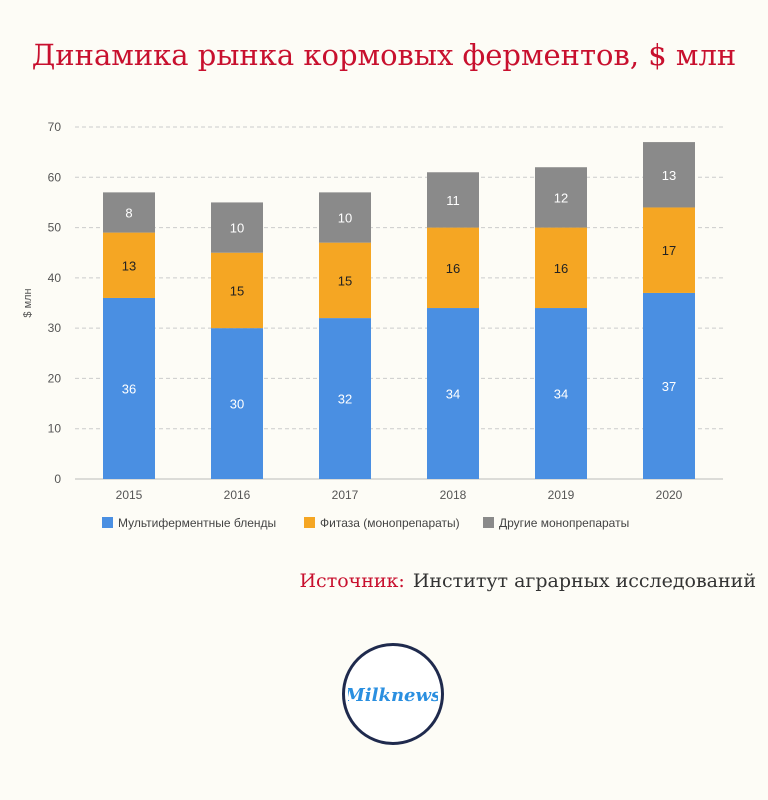  What do you see at coordinates (129, 495) in the screenshot?
I see `x-tick-label: 2015` at bounding box center [129, 495].